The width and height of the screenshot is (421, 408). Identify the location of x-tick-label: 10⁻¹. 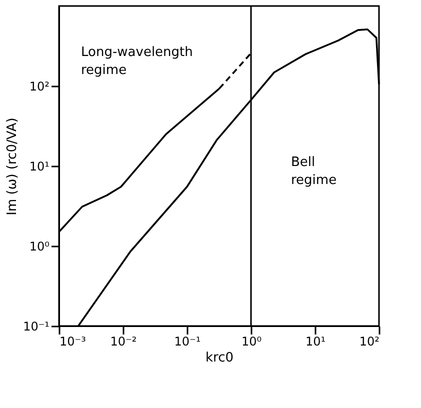
(187, 341).